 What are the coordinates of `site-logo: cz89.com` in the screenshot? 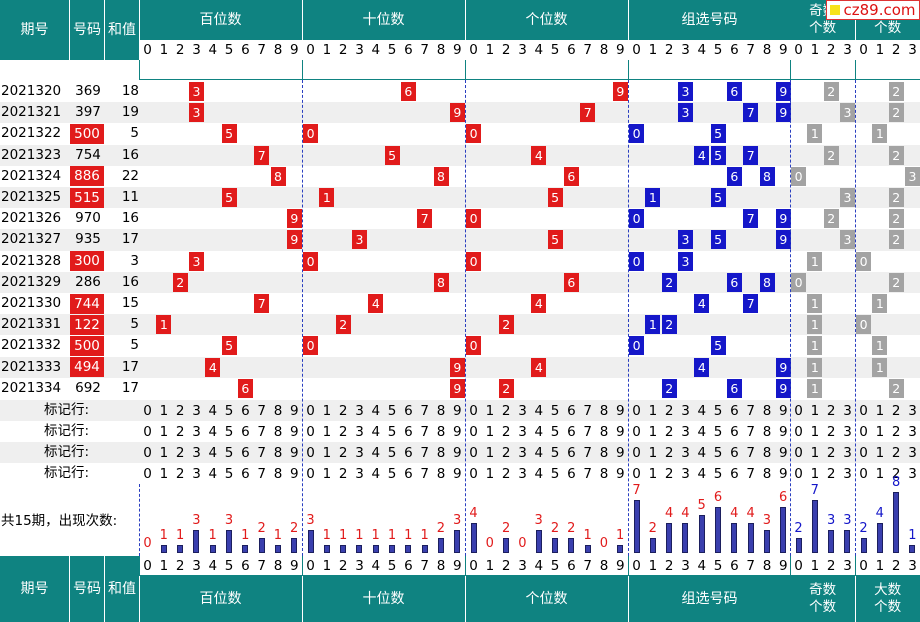 It's located at (873, 10).